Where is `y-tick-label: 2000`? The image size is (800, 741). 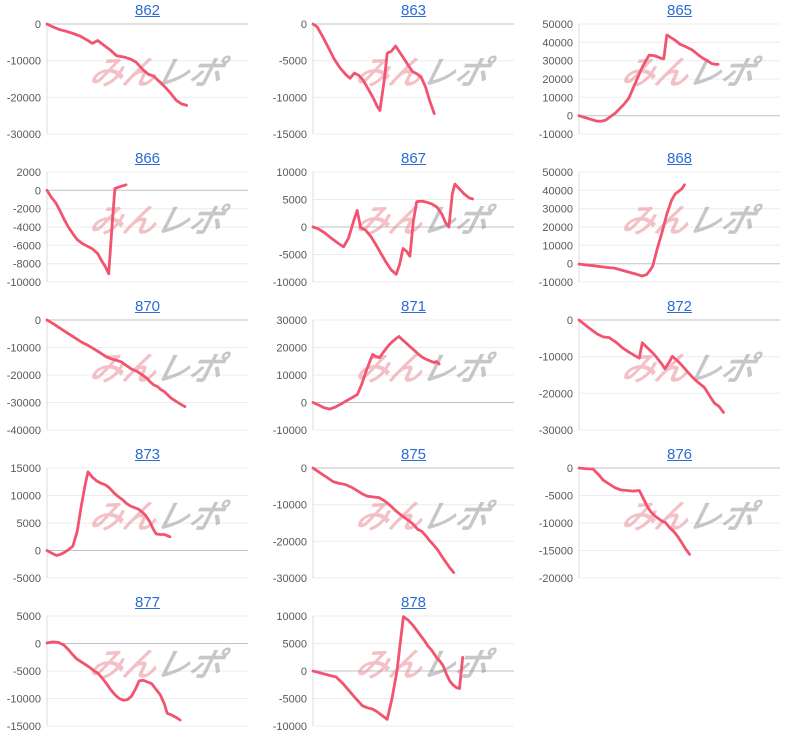
y-tick-label: 2000 is located at coordinates (29, 173).